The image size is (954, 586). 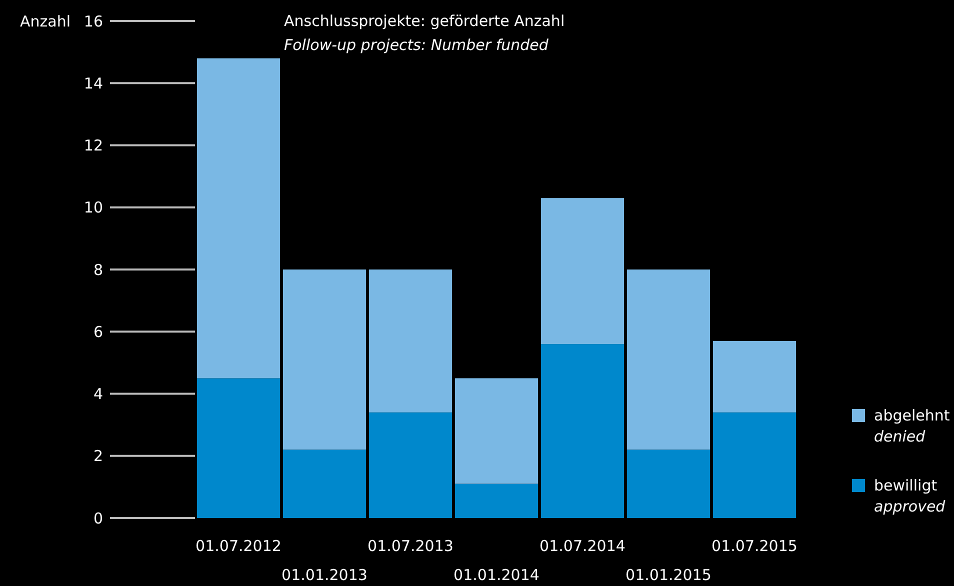 I want to click on y-tick-label: 14, so click(x=93, y=83).